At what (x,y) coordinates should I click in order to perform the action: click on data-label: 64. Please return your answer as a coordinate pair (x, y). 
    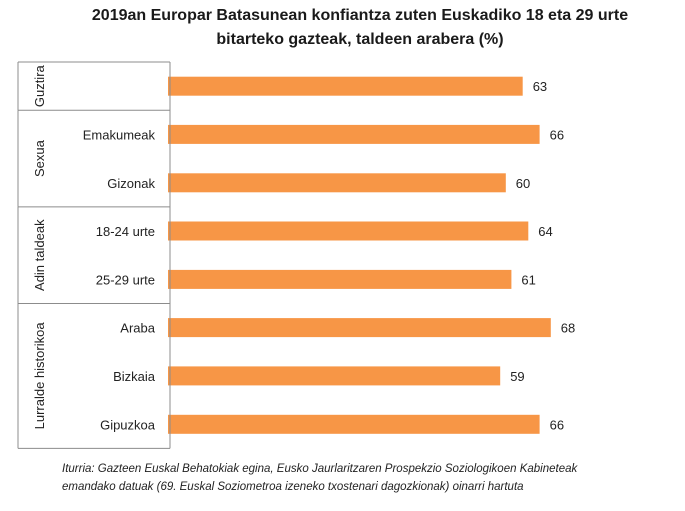
    Looking at the image, I should click on (545, 231).